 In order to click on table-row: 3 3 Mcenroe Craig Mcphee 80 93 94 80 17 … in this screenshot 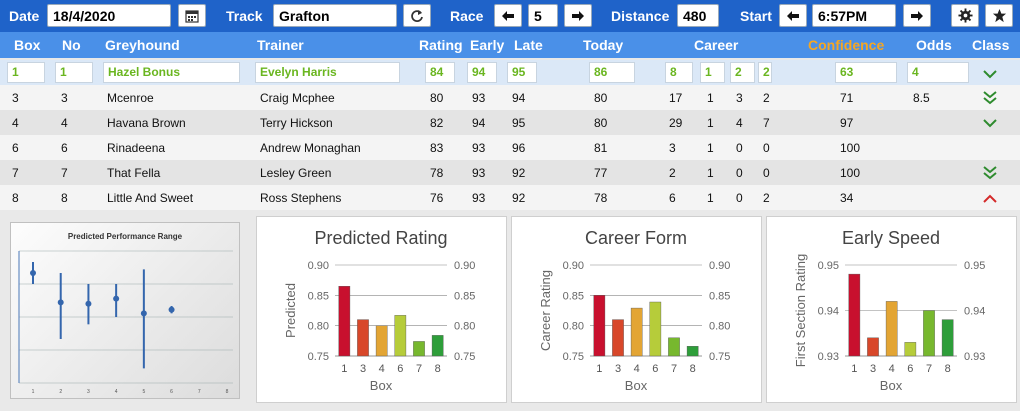, I will do `click(510, 97)`.